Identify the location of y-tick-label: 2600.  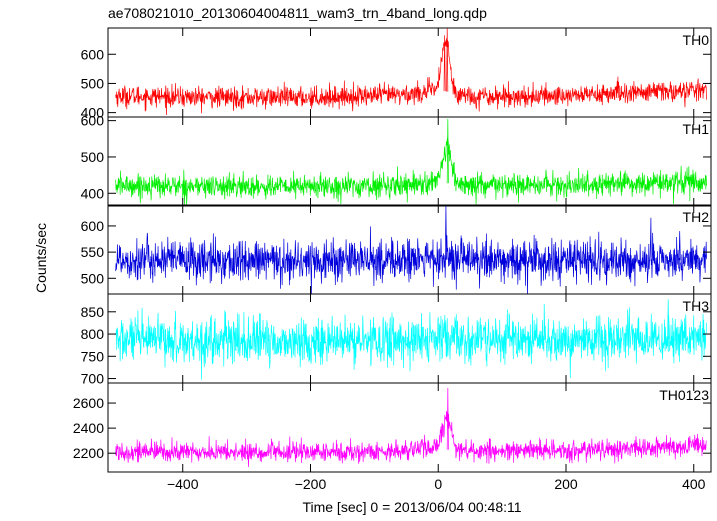
(88, 403).